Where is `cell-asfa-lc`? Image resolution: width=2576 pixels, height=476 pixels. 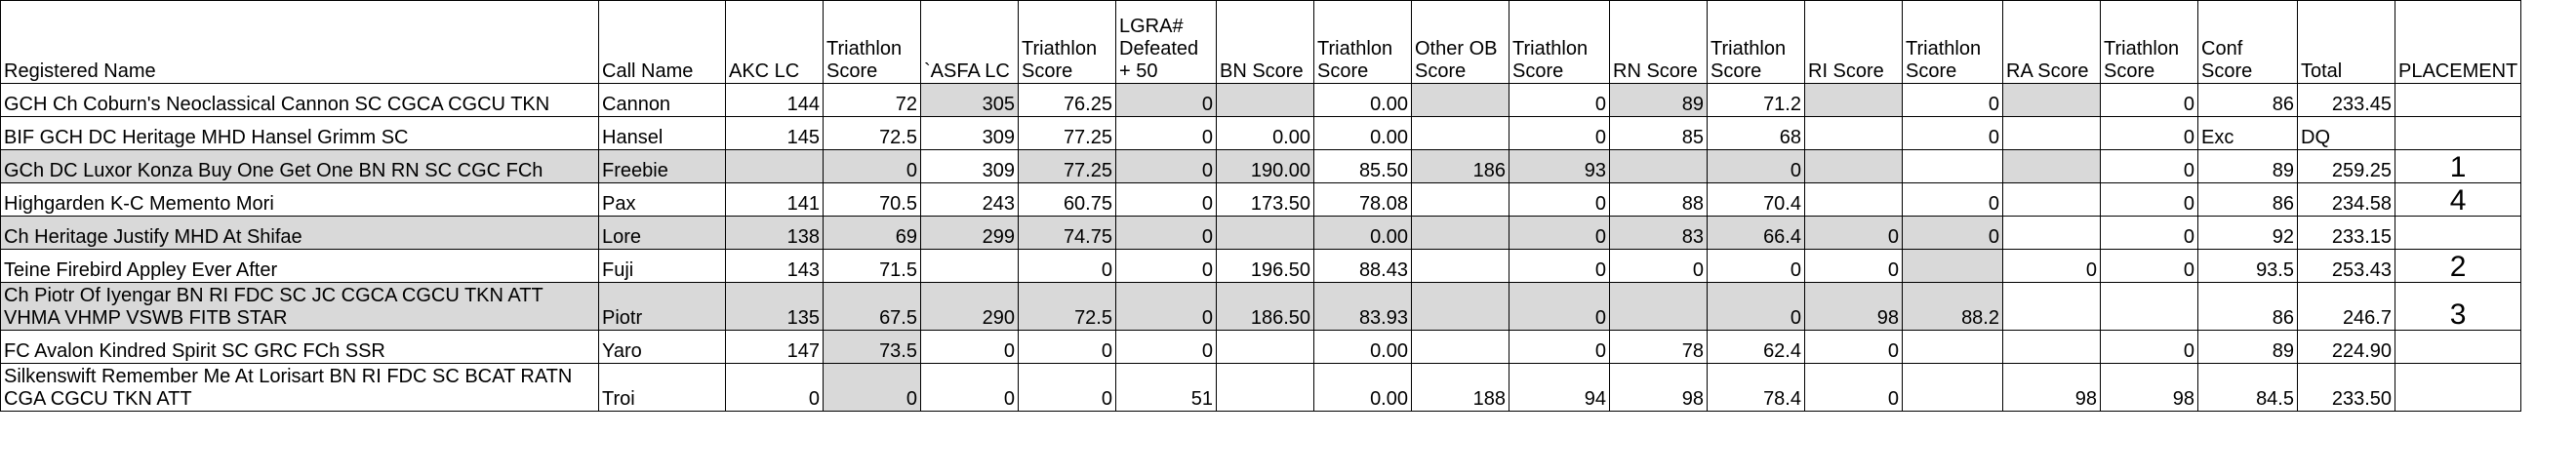 cell-asfa-lc is located at coordinates (969, 266).